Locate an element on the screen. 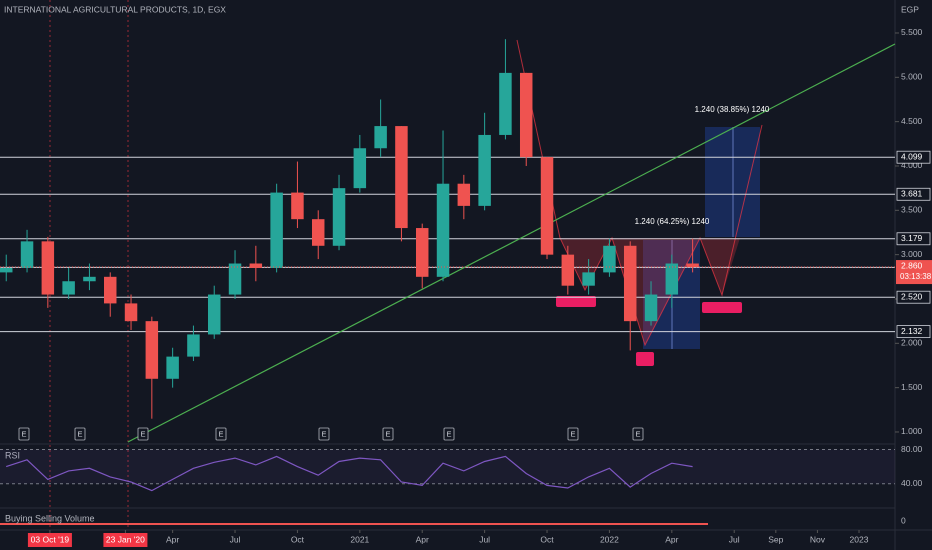  rsi-tick-label: 80.00 is located at coordinates (912, 449).